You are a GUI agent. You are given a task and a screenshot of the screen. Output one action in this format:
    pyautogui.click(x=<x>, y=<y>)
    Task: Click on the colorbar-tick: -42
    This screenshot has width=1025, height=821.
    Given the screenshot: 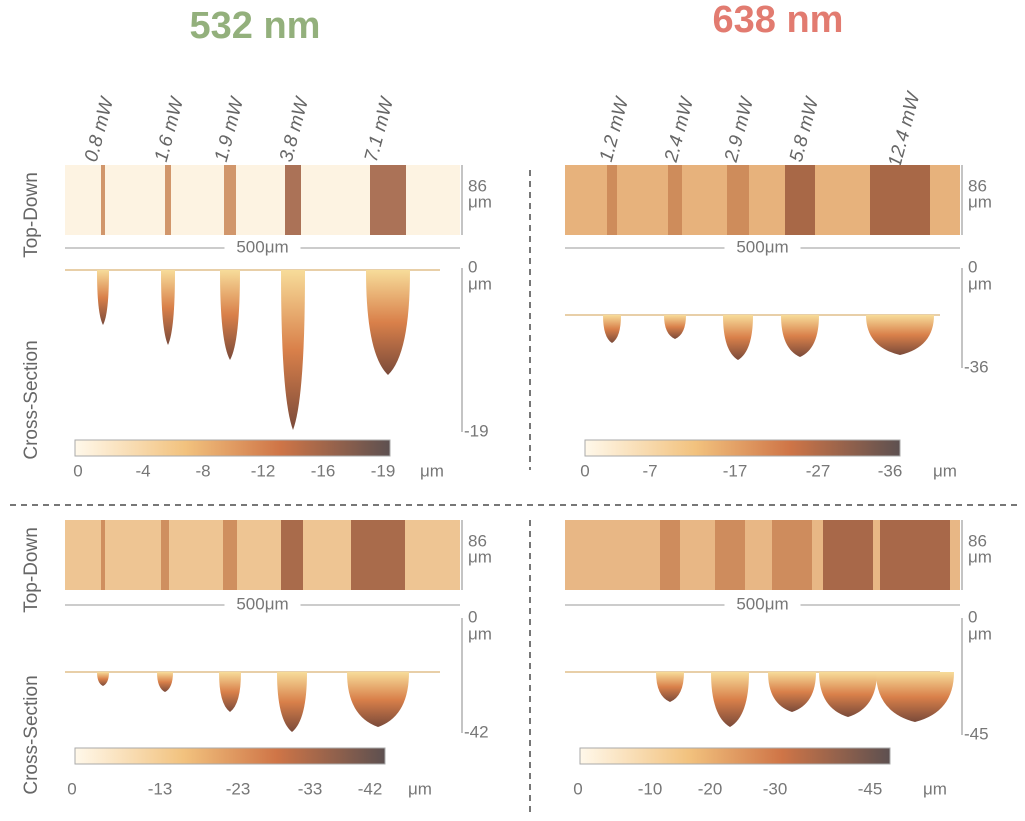 What is the action you would take?
    pyautogui.click(x=370, y=788)
    